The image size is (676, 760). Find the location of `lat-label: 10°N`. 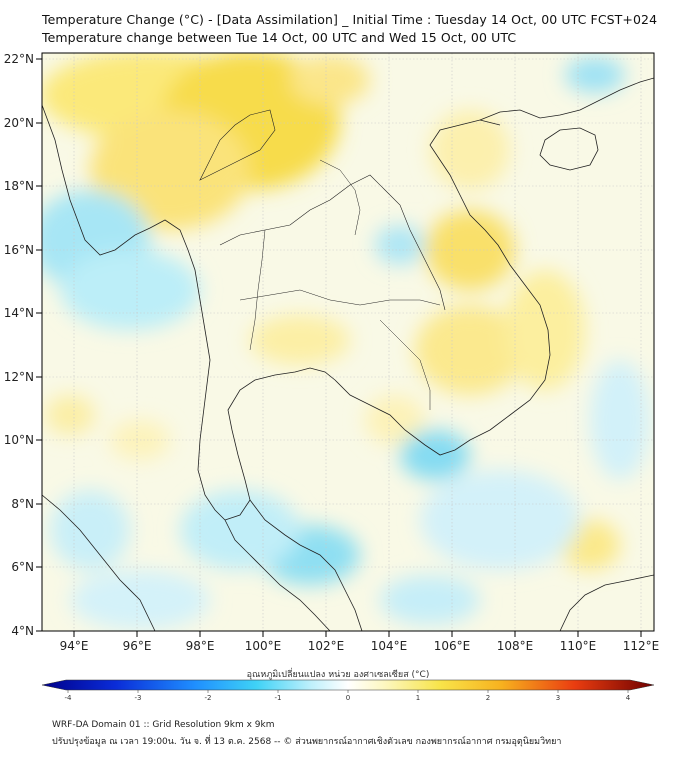

lat-label: 10°N is located at coordinates (19, 440).